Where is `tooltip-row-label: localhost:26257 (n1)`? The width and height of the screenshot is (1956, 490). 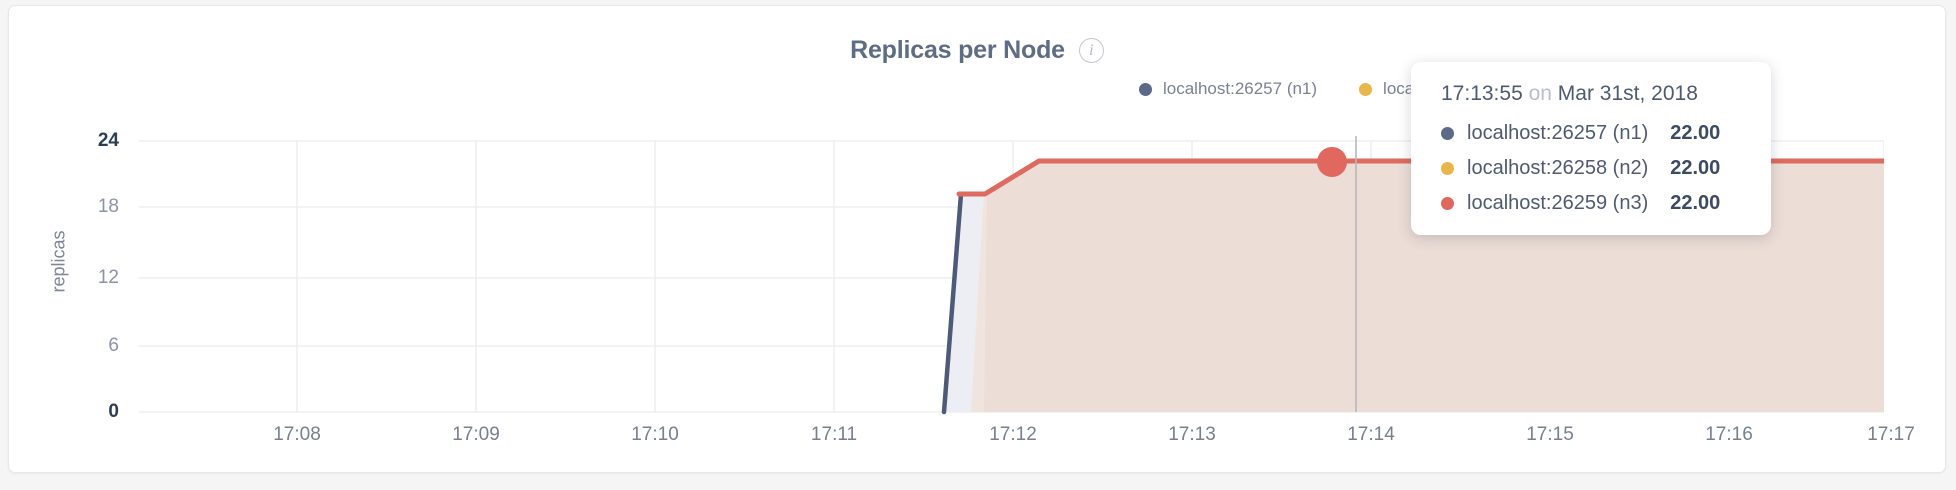
tooltip-row-label: localhost:26257 (n1) is located at coordinates (1558, 133).